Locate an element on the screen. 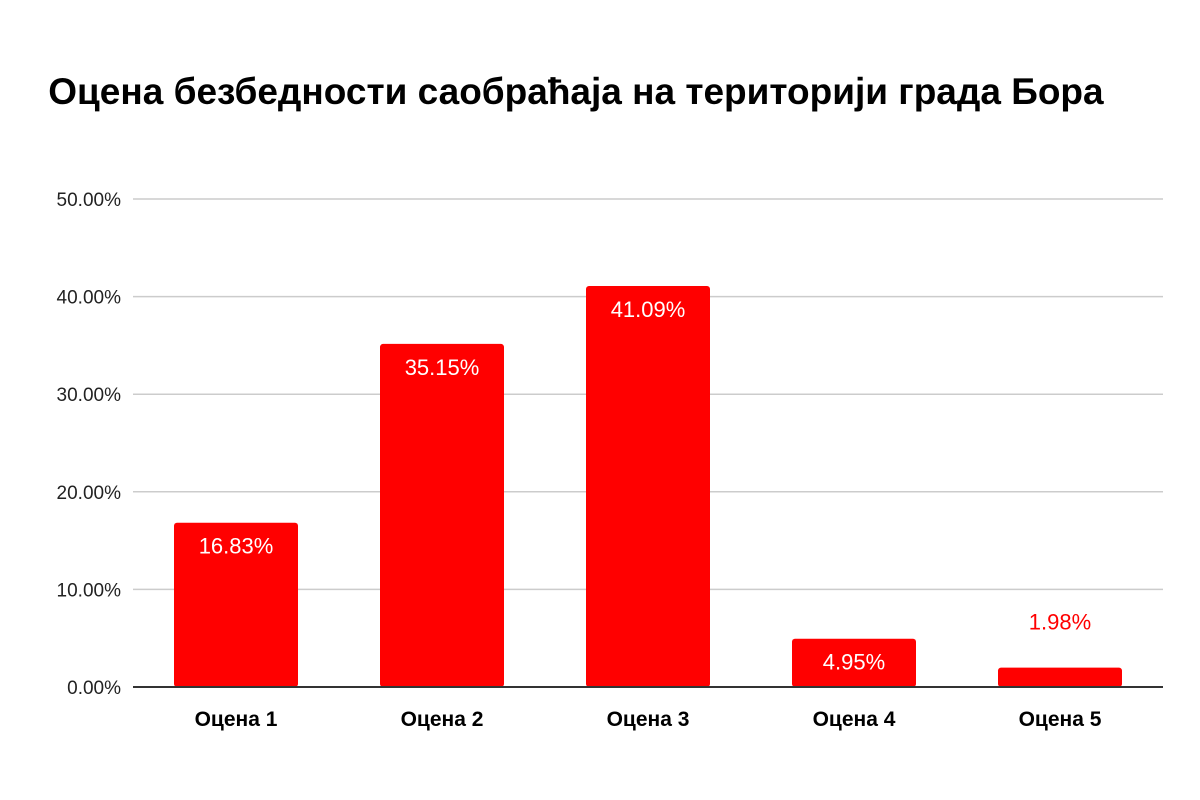  x-tick-label: Оцена 3 is located at coordinates (648, 719).